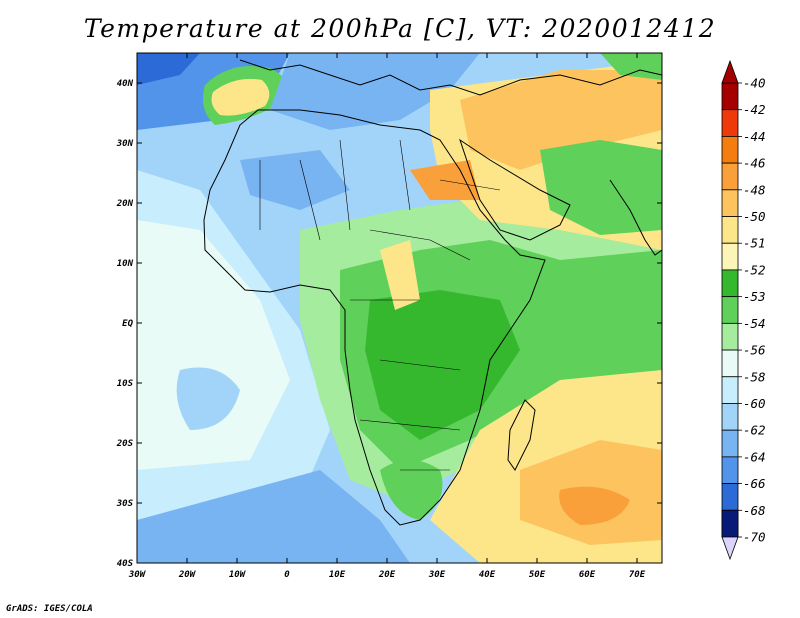  What do you see at coordinates (754, 323) in the screenshot?
I see `colorbar-label: -54` at bounding box center [754, 323].